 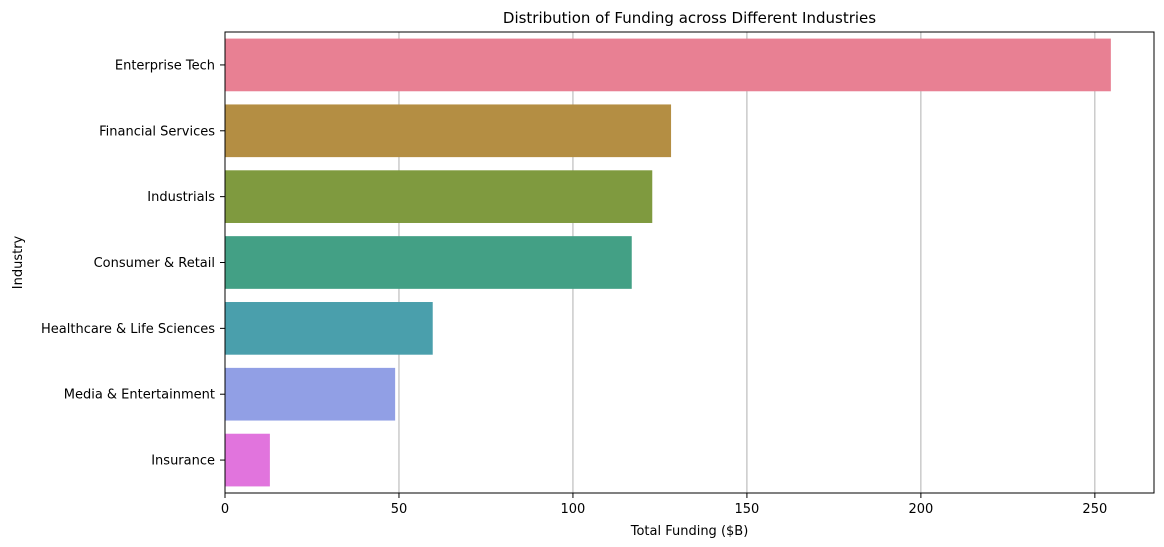 I want to click on bar-industrials, so click(x=439, y=196).